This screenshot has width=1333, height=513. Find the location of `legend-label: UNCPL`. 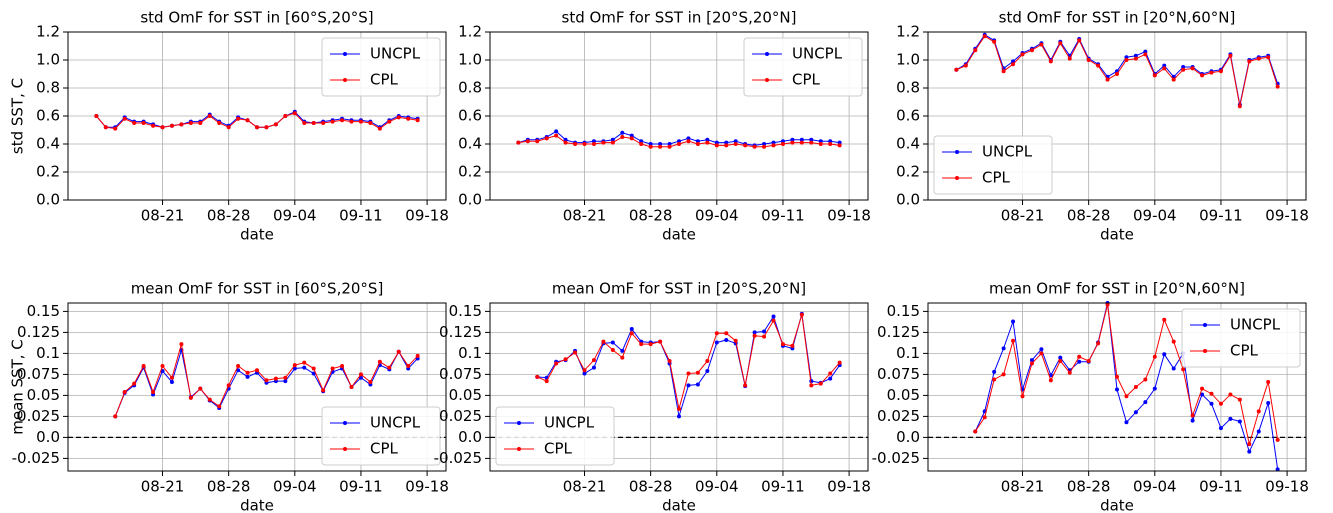

legend-label: UNCPL is located at coordinates (569, 423).